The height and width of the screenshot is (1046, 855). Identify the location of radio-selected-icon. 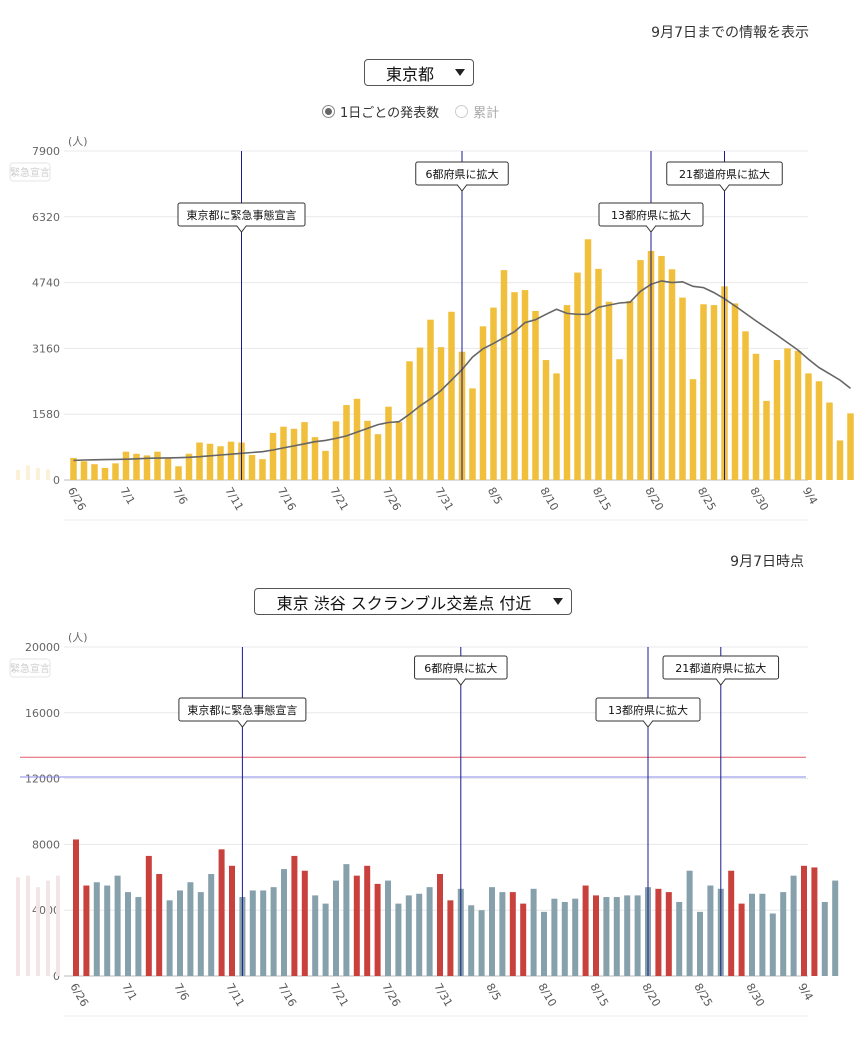
(328, 111).